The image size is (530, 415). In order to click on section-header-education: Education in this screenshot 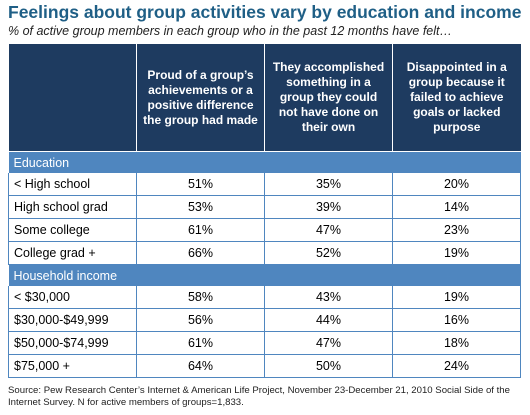, I will do `click(264, 162)`.